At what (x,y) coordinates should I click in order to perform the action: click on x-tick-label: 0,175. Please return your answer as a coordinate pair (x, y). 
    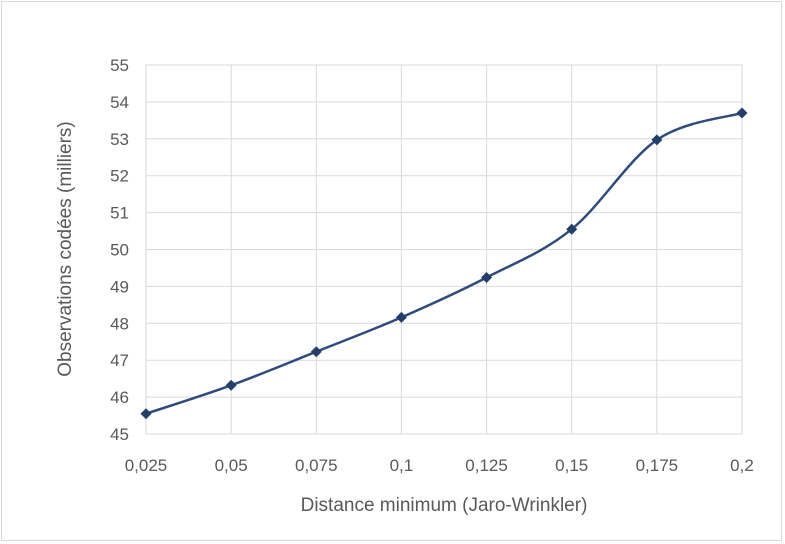
    Looking at the image, I should click on (657, 465).